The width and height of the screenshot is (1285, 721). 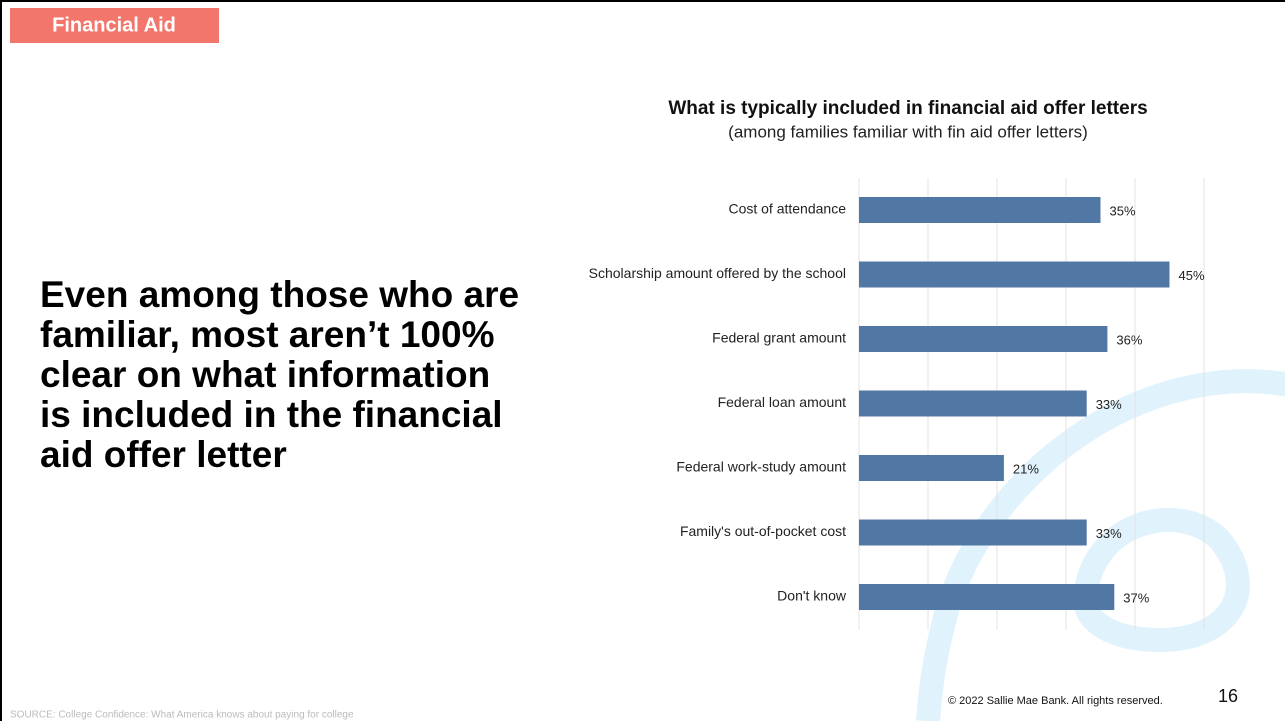 What do you see at coordinates (163, 454) in the screenshot?
I see `headline-line: aid offer letter` at bounding box center [163, 454].